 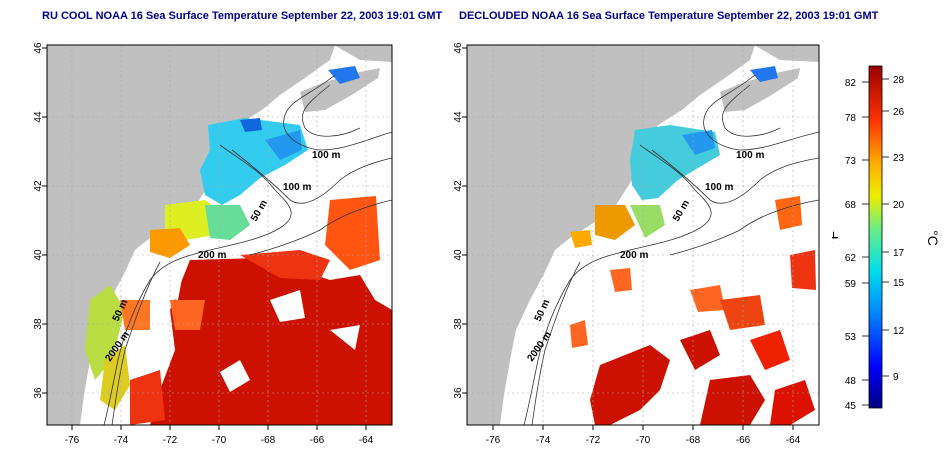 What do you see at coordinates (851, 258) in the screenshot?
I see `f-tick: 62` at bounding box center [851, 258].